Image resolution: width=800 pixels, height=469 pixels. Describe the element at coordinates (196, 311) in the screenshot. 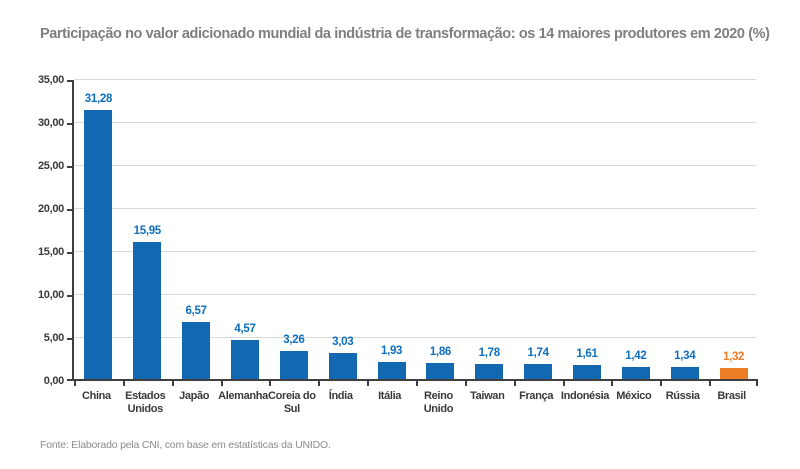

I see `bar-value-label: 6,57` at that location.